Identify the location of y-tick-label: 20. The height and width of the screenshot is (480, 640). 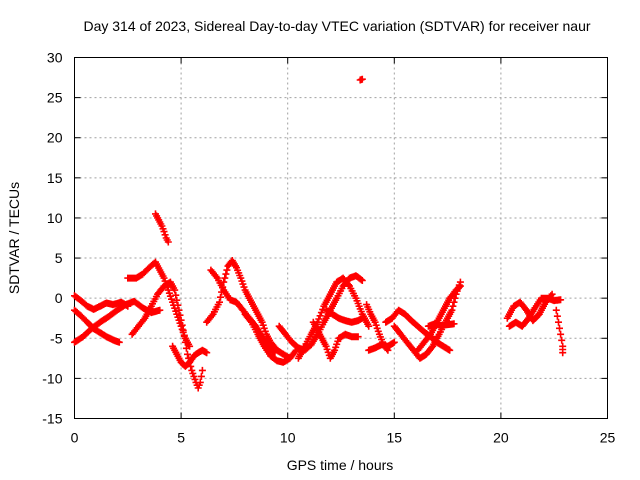
(55, 138).